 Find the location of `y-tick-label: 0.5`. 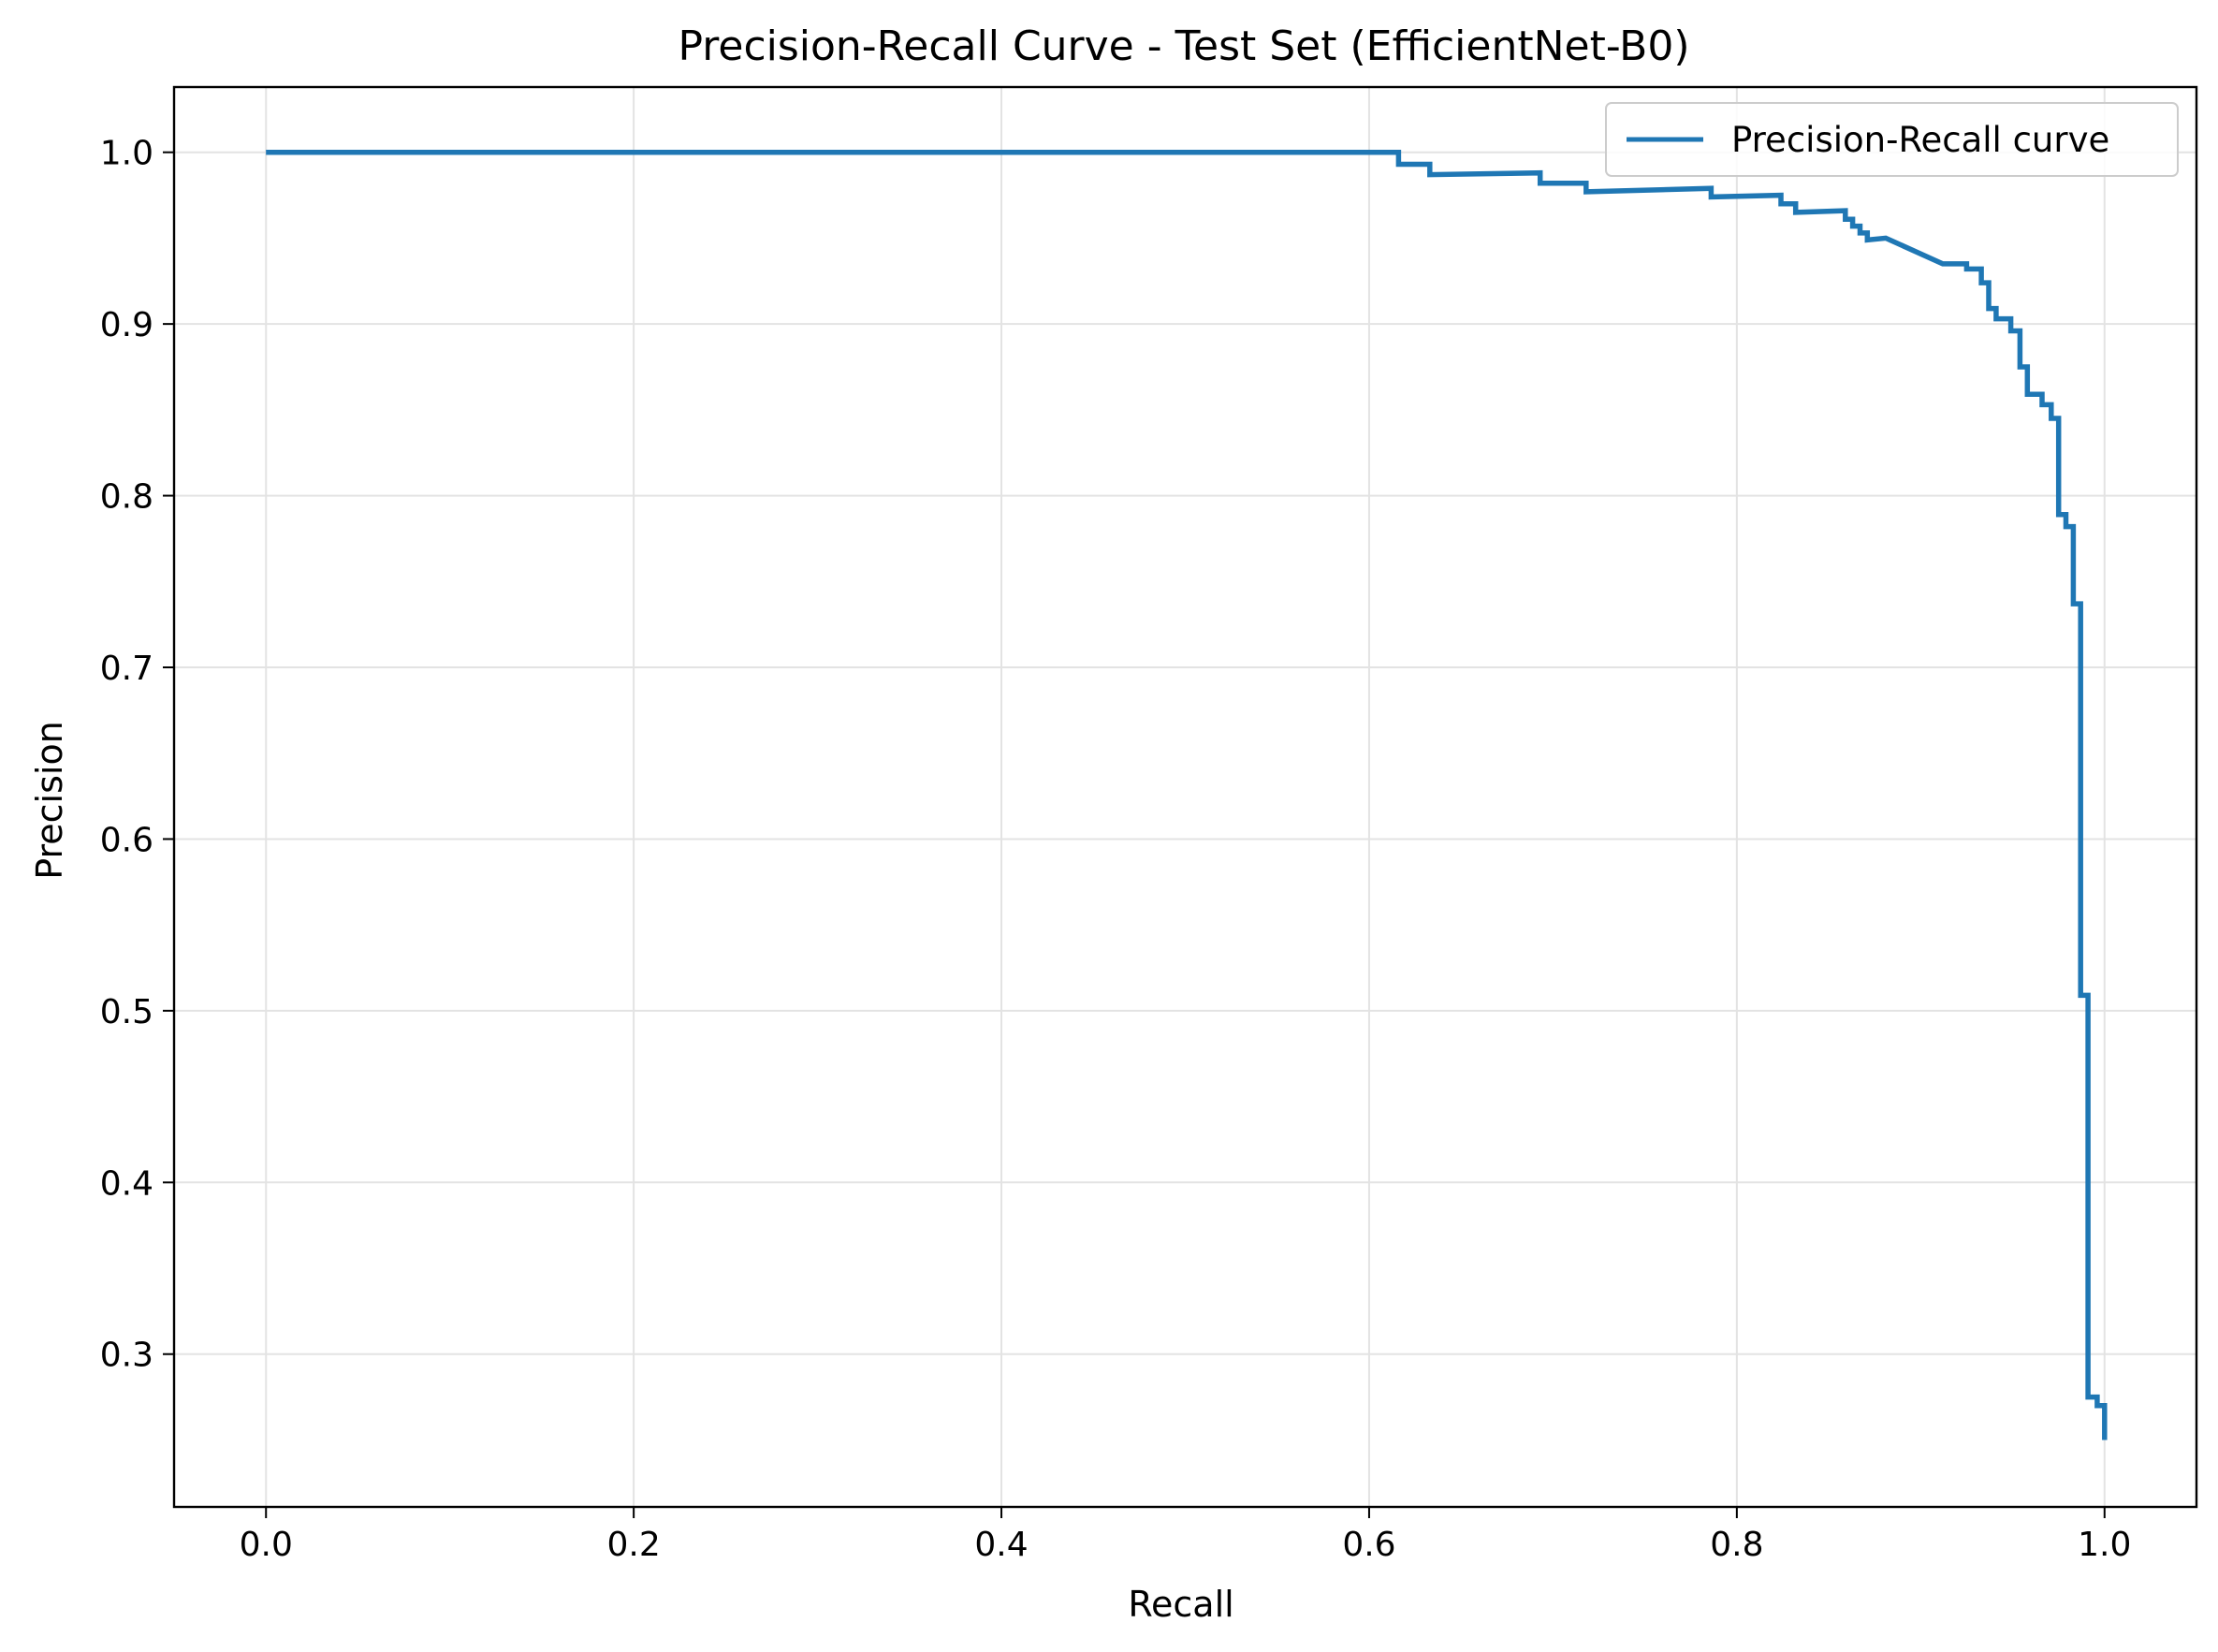

y-tick-label: 0.5 is located at coordinates (126, 1012).